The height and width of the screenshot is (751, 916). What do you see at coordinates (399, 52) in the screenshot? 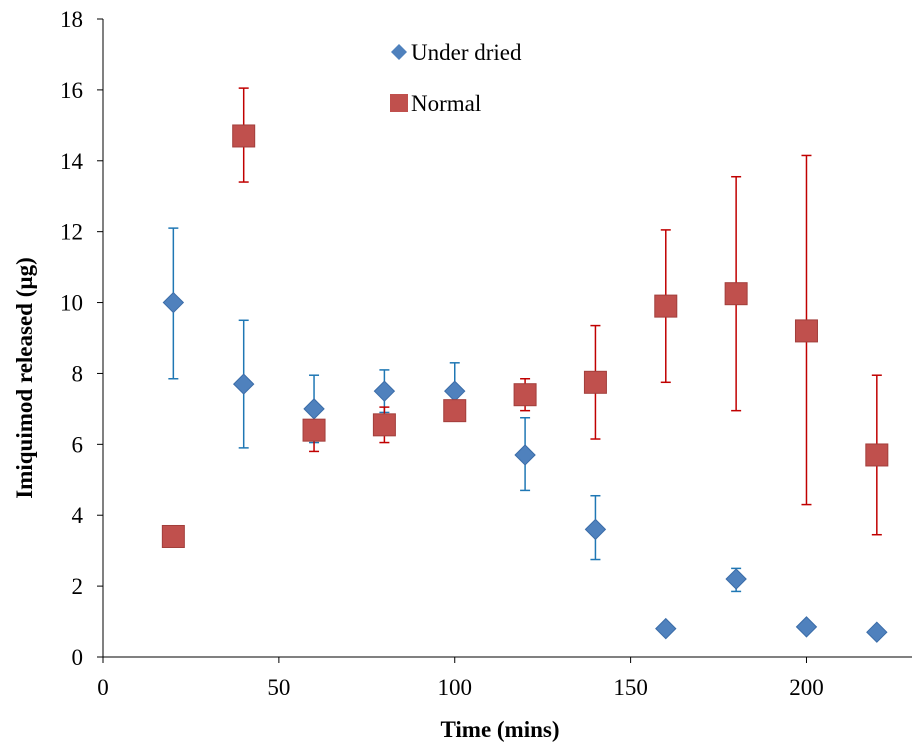
I see `legend-marker-diamond` at bounding box center [399, 52].